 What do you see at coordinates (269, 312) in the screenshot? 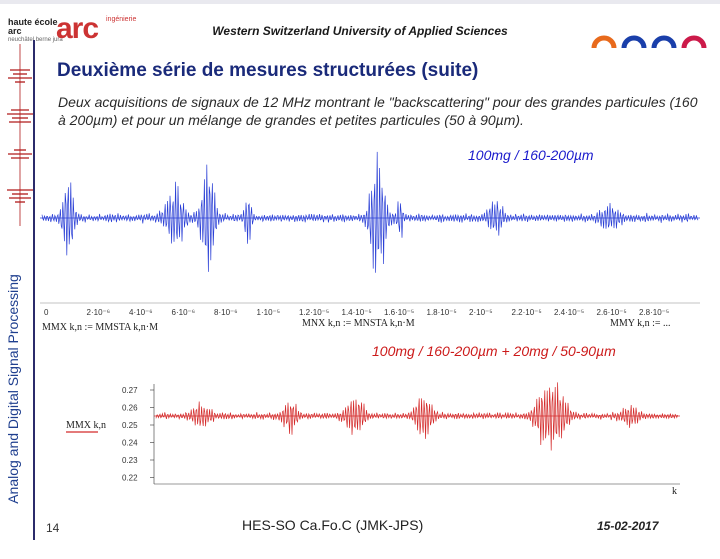
I see `plot1-x-tick-label: 1·10⁻⁵` at bounding box center [269, 312].